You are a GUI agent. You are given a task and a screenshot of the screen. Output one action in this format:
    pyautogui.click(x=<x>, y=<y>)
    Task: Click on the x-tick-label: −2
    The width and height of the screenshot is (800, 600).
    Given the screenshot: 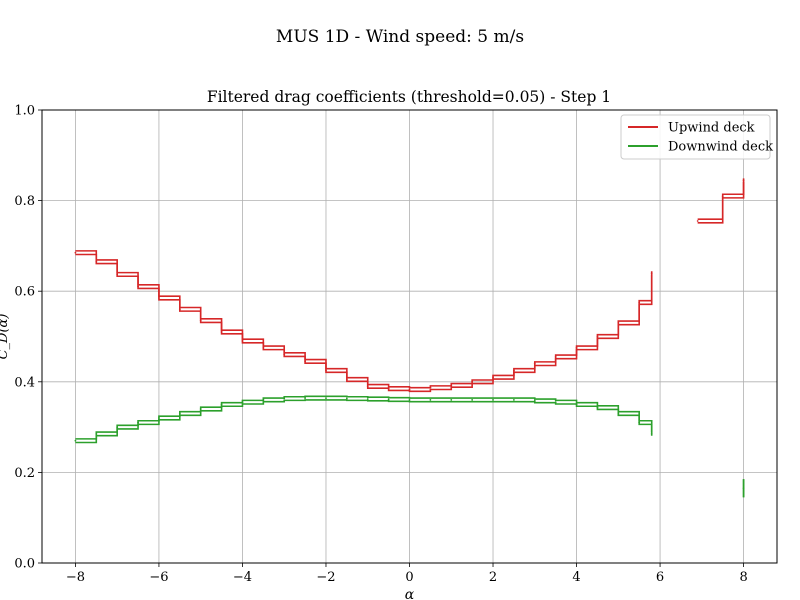 What is the action you would take?
    pyautogui.click(x=325, y=577)
    